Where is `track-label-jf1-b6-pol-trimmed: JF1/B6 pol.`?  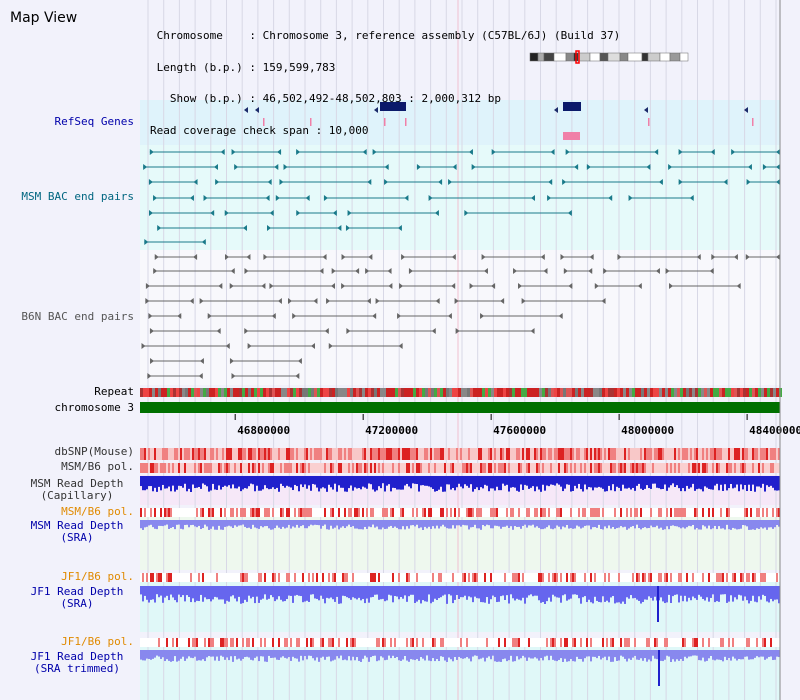 track-label-jf1-b6-pol-trimmed: JF1/B6 pol. is located at coordinates (97, 641).